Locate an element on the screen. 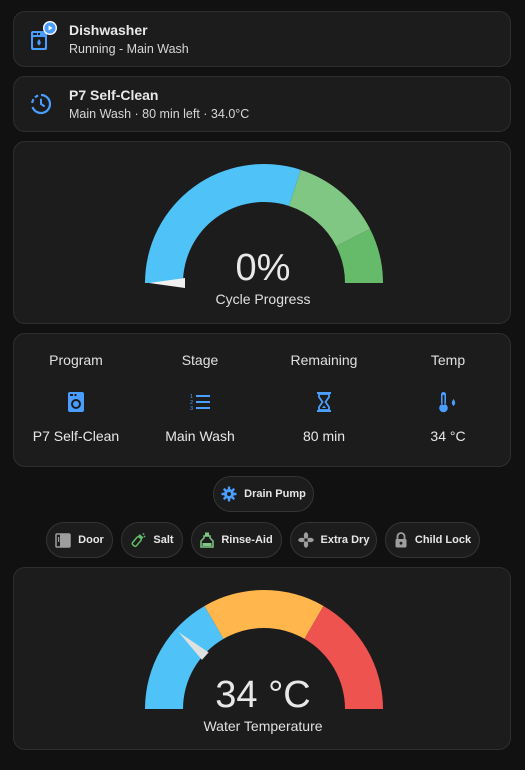  bottle-icon is located at coordinates (207, 540).